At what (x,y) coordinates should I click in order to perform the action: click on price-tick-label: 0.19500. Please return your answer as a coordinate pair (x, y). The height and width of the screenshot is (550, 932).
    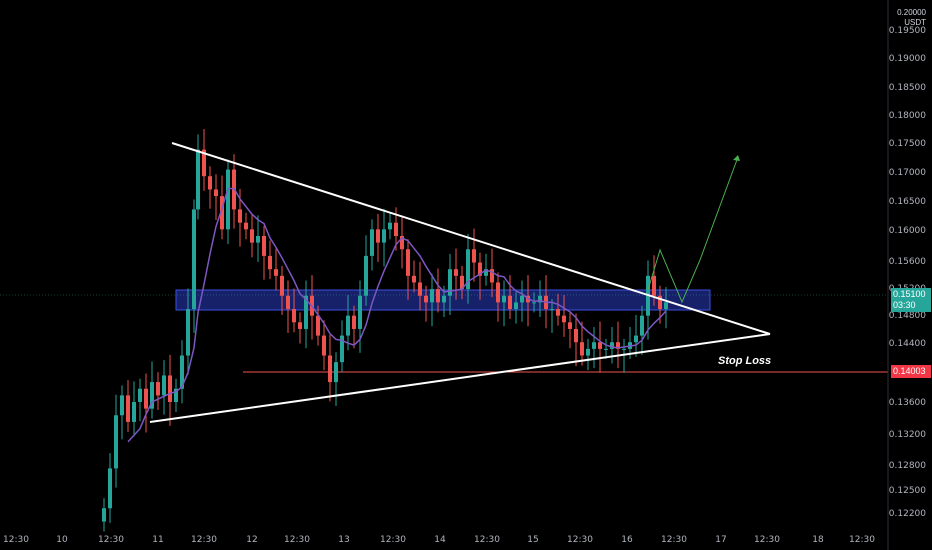
    Looking at the image, I should click on (907, 31).